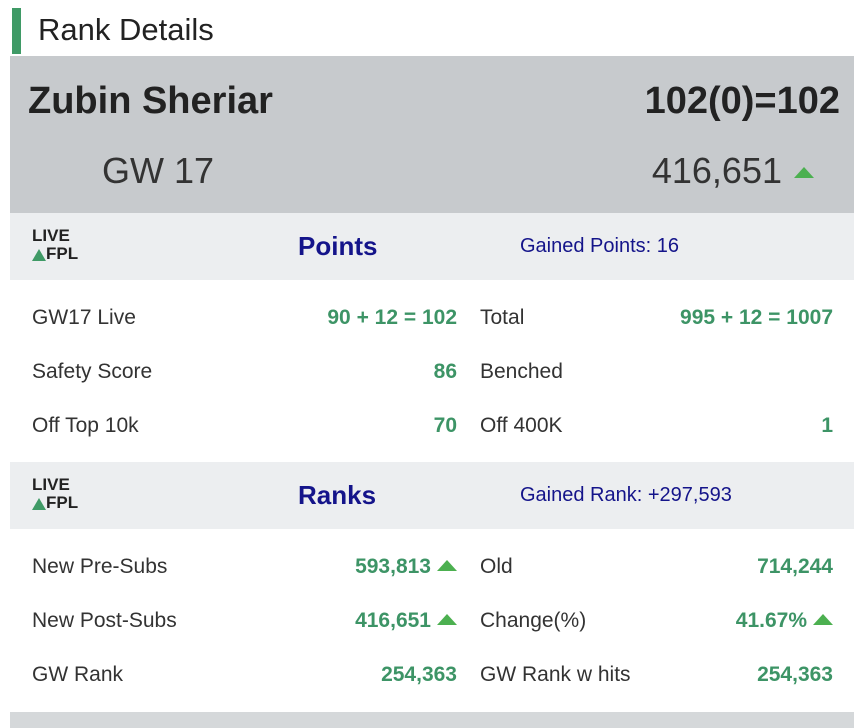 This screenshot has height=728, width=864. Describe the element at coordinates (100, 566) in the screenshot. I see `stat-label: New Pre-Subs` at that location.